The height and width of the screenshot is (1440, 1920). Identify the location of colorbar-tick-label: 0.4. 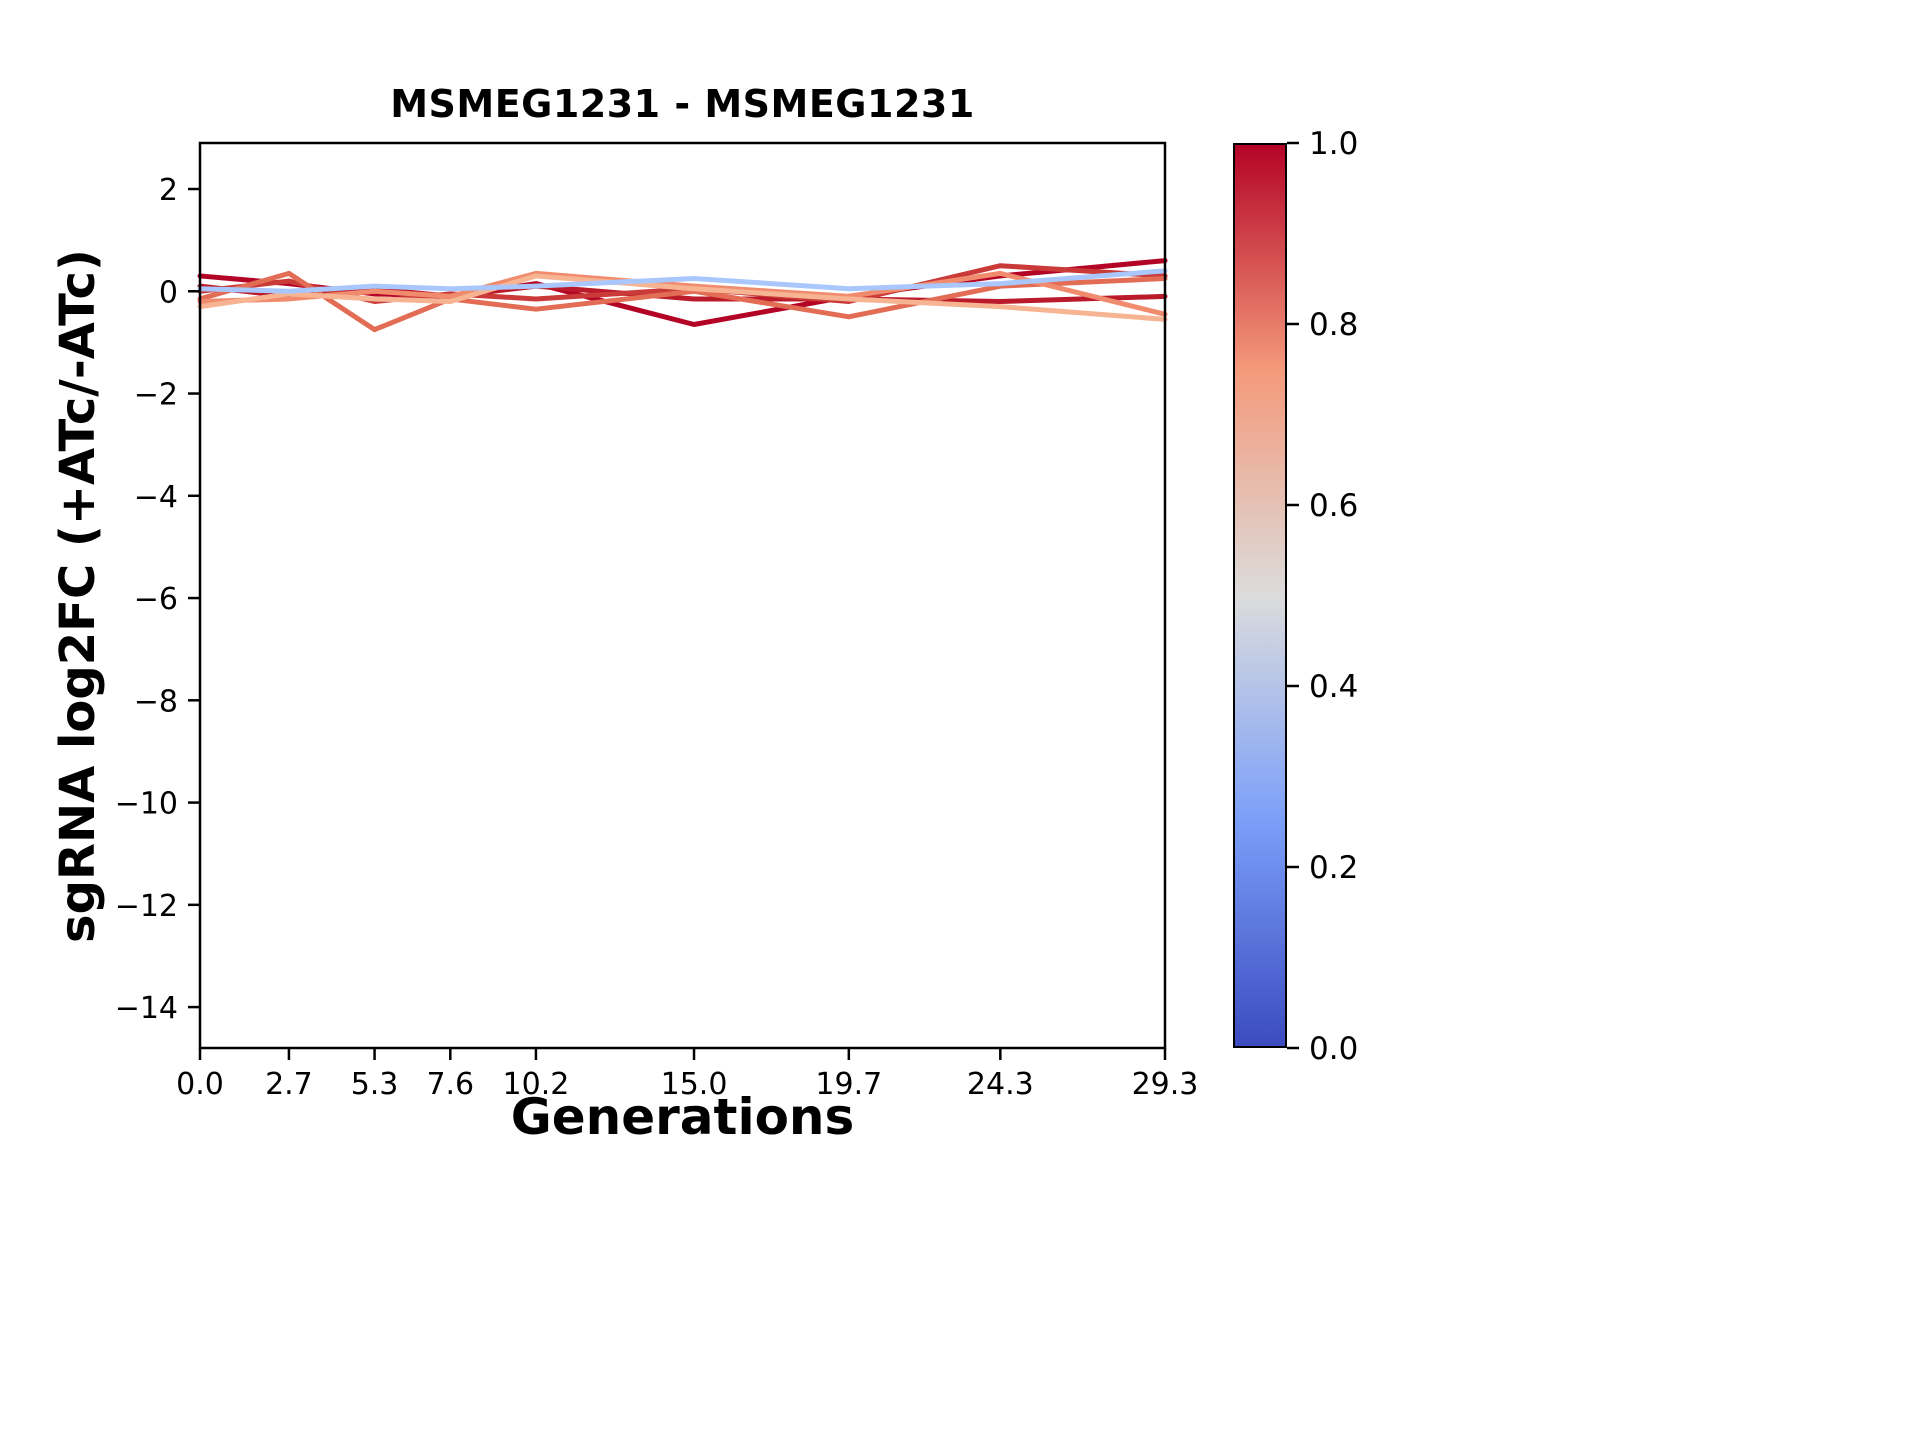
(1333, 687).